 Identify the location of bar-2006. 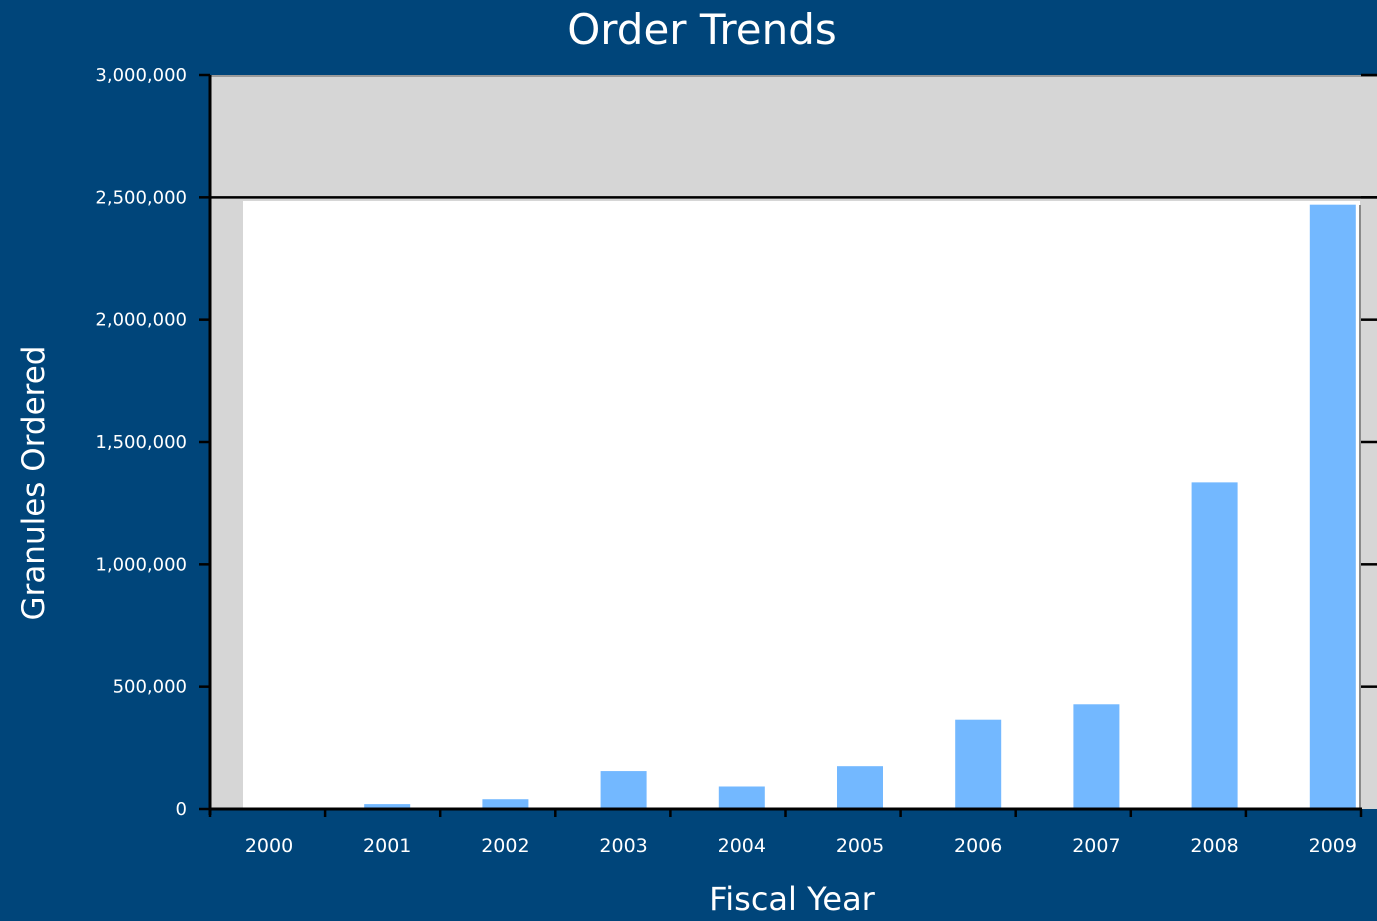
(978, 764).